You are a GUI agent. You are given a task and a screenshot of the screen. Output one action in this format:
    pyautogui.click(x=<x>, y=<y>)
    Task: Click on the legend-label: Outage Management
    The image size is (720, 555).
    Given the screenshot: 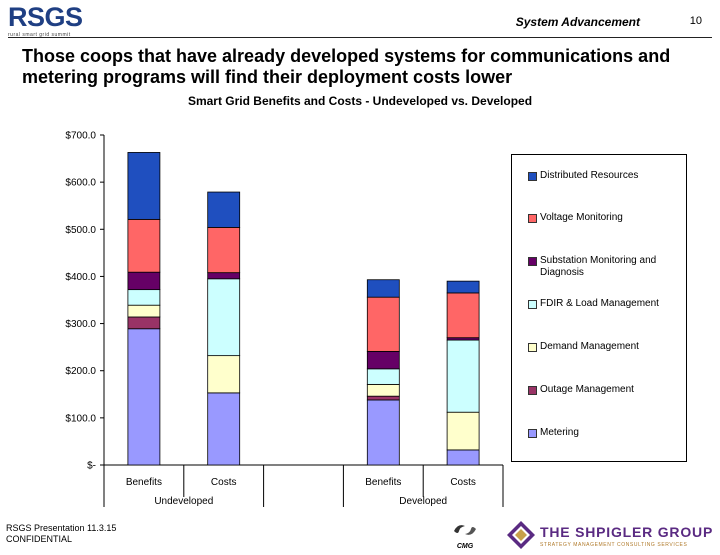 What is the action you would take?
    pyautogui.click(x=587, y=389)
    